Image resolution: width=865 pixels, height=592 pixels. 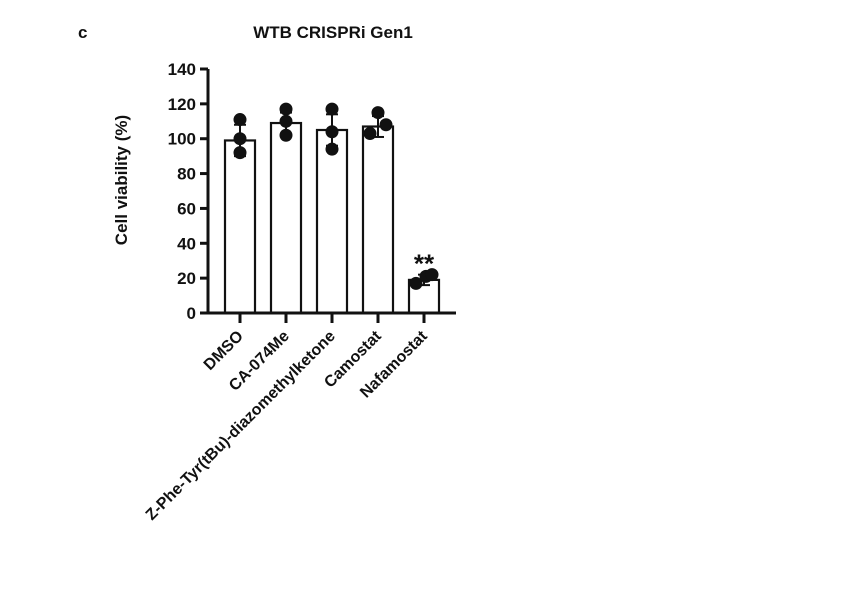 I want to click on y-axis-label: Cell viability (%), so click(x=121, y=180).